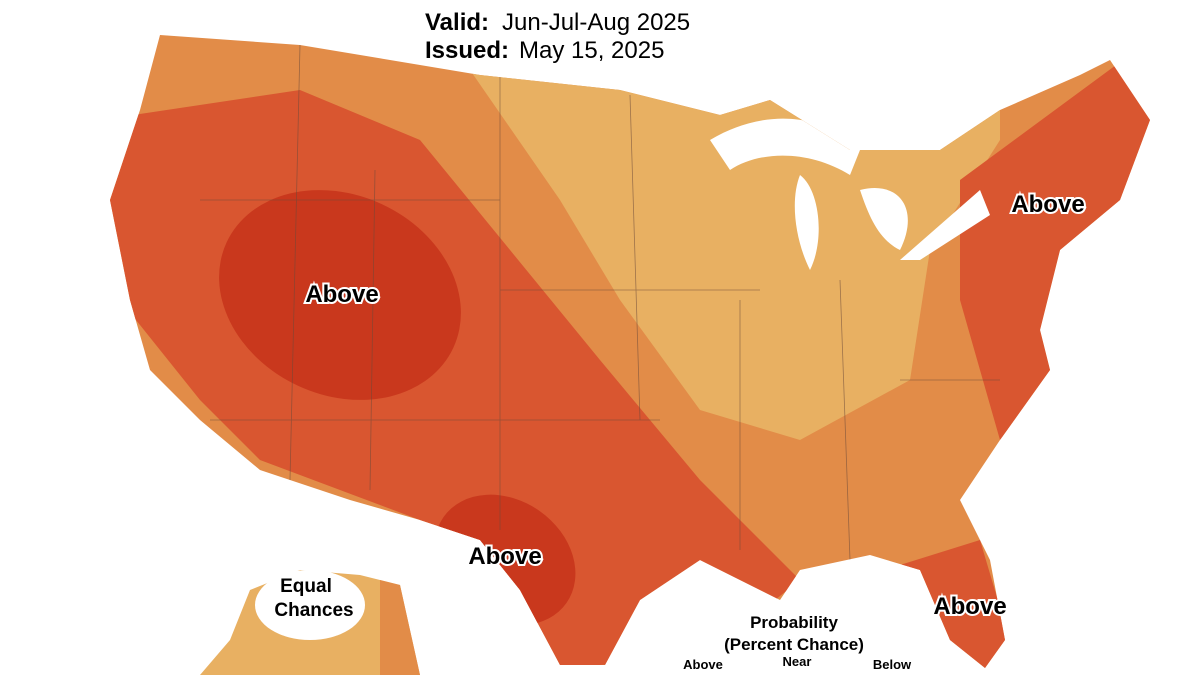 This screenshot has height=675, width=1200. Describe the element at coordinates (467, 50) in the screenshot. I see `issued-label: Issued:` at that location.